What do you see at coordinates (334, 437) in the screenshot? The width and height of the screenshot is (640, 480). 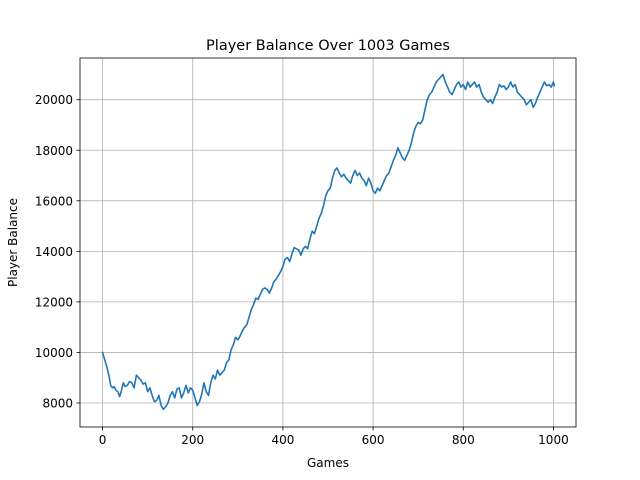 I see `x-axis-ticks: 0 200 400 600 800 1000` at bounding box center [334, 437].